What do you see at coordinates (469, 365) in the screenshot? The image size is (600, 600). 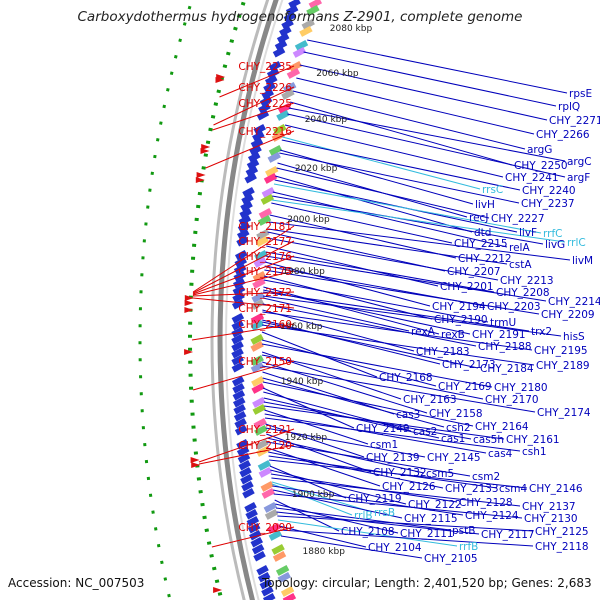 I see `right-gene-label: CHY_2173` at bounding box center [469, 365].